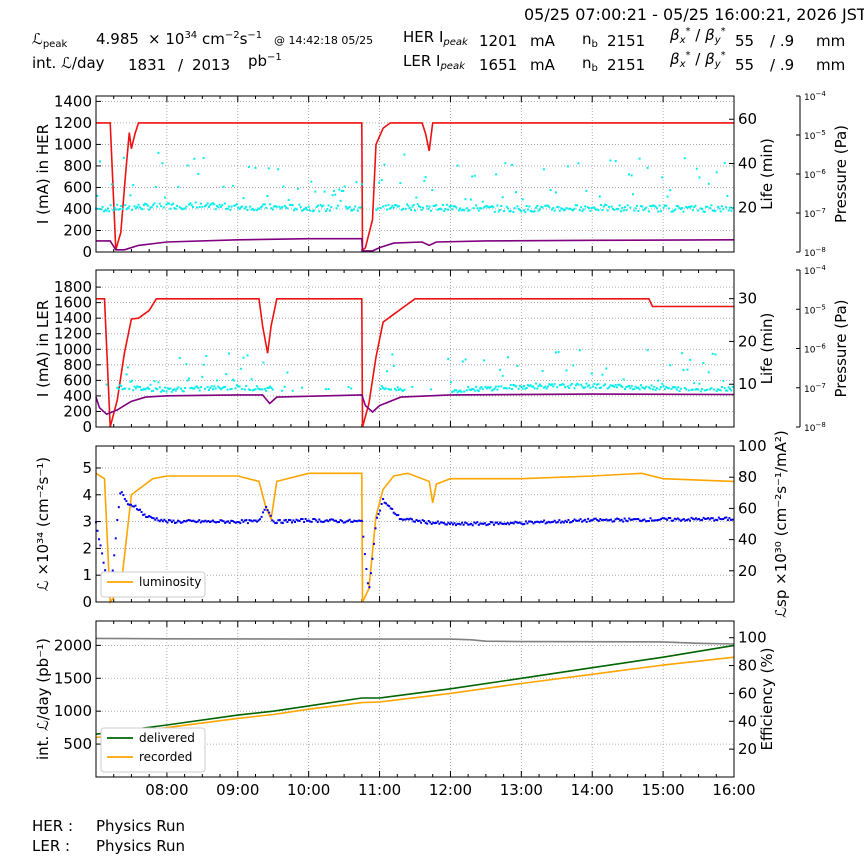  I want to click on right-tick-label: 100, so click(752, 638).